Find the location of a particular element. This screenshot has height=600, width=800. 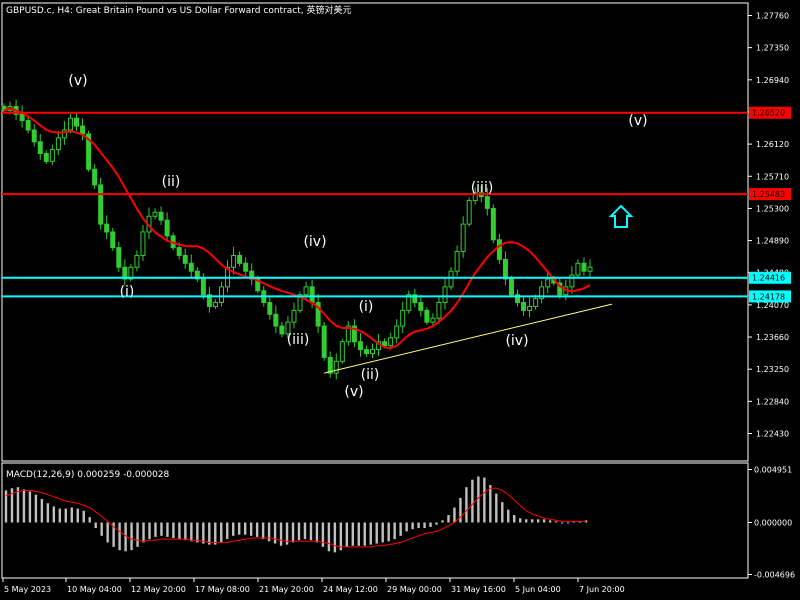

price-level-tag-text: 1.25483 is located at coordinates (768, 194).